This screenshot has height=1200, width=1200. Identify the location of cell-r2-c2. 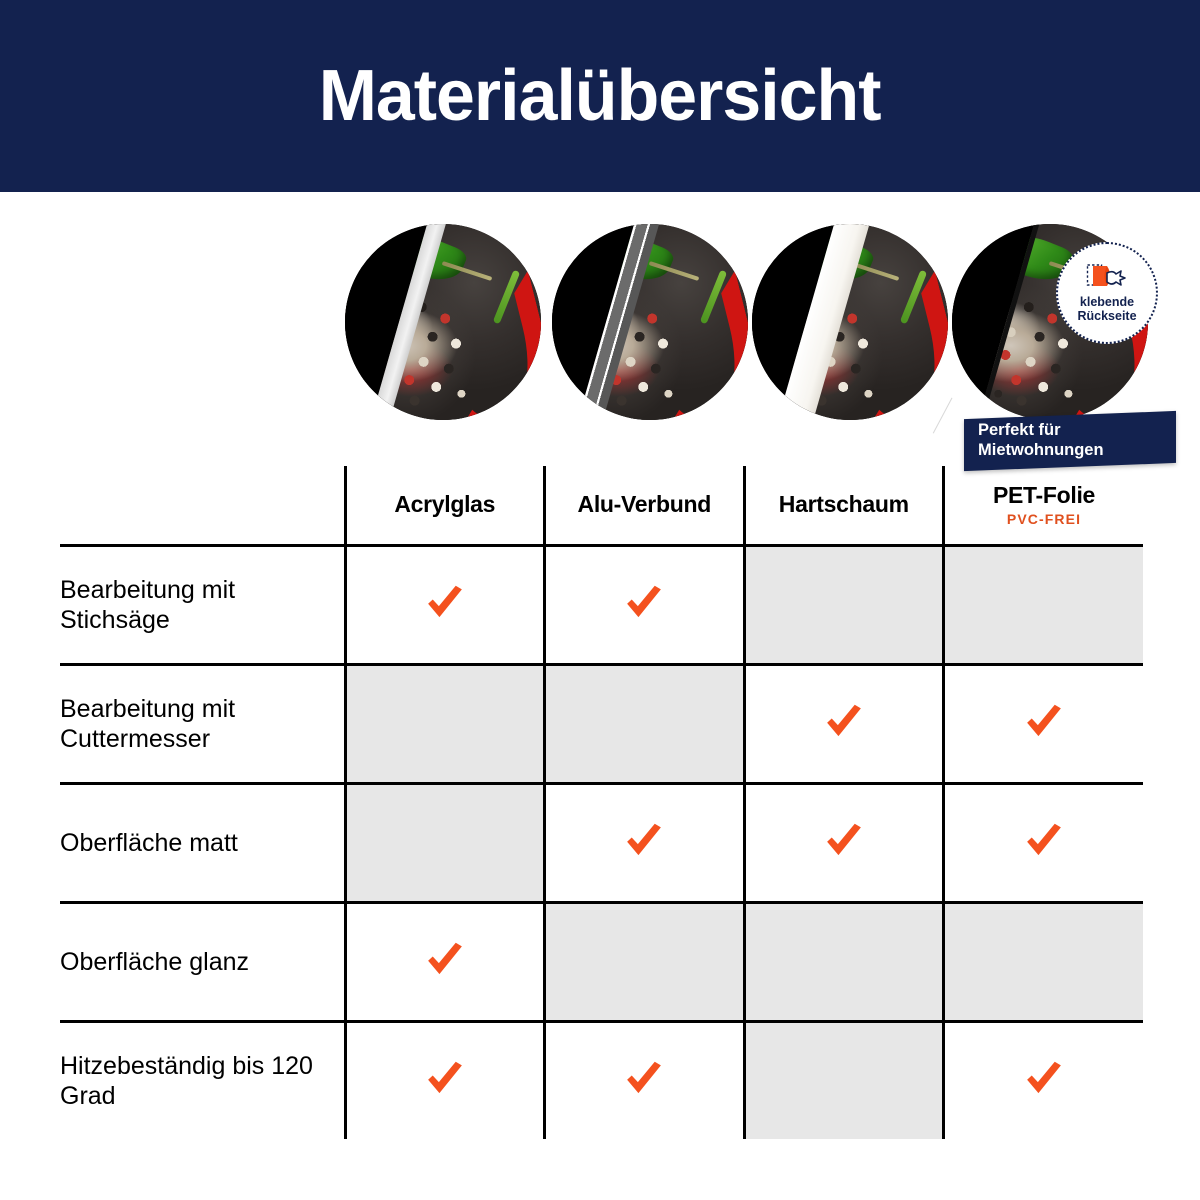
(843, 843).